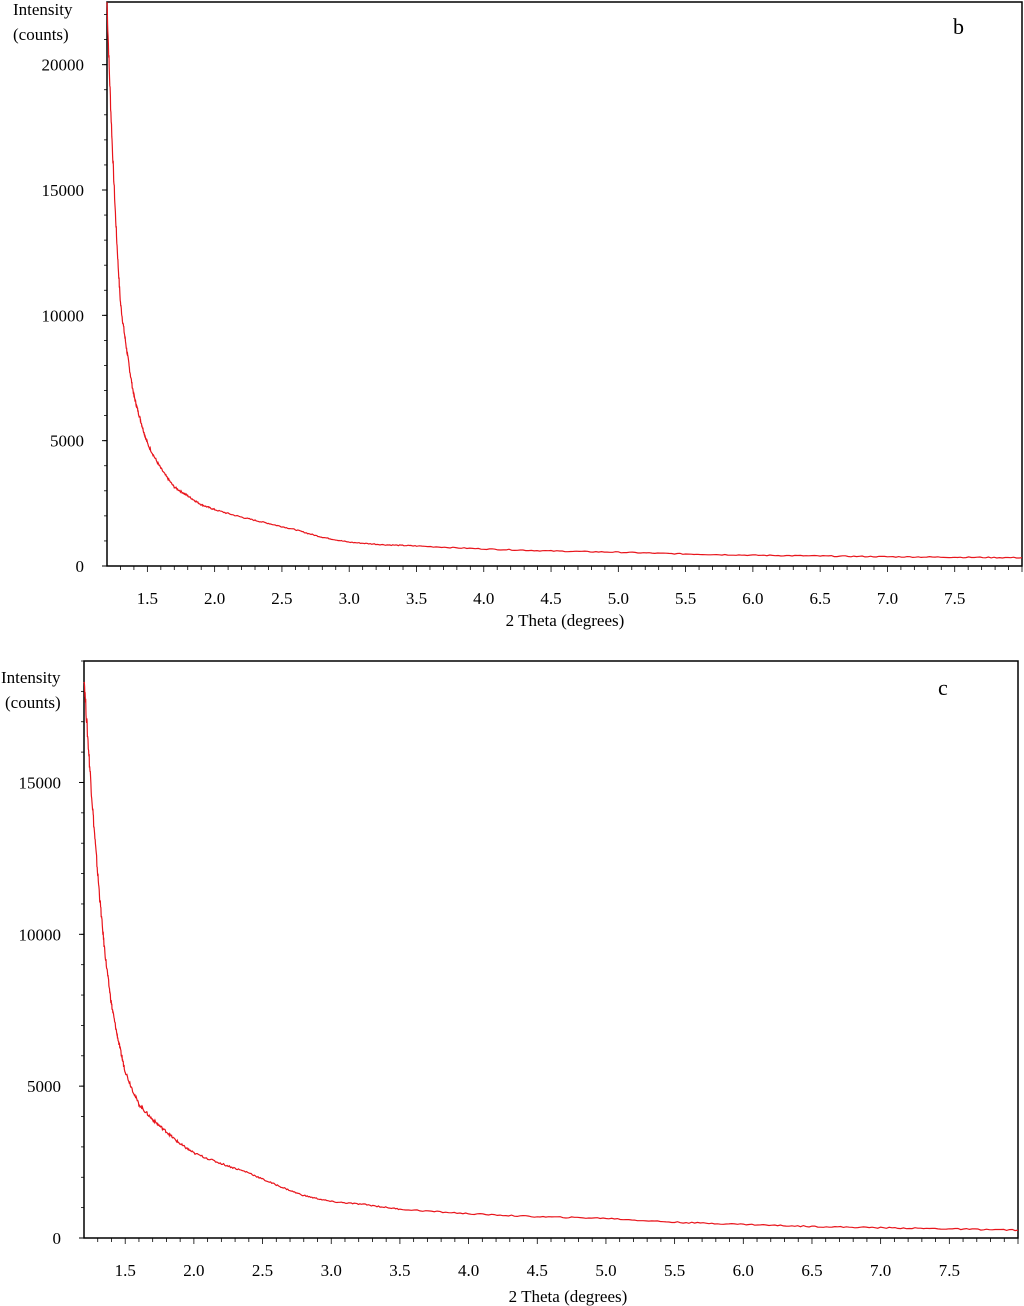  I want to click on y-axis-ticks: 0 5000 10000 15000, so click(51, 954).